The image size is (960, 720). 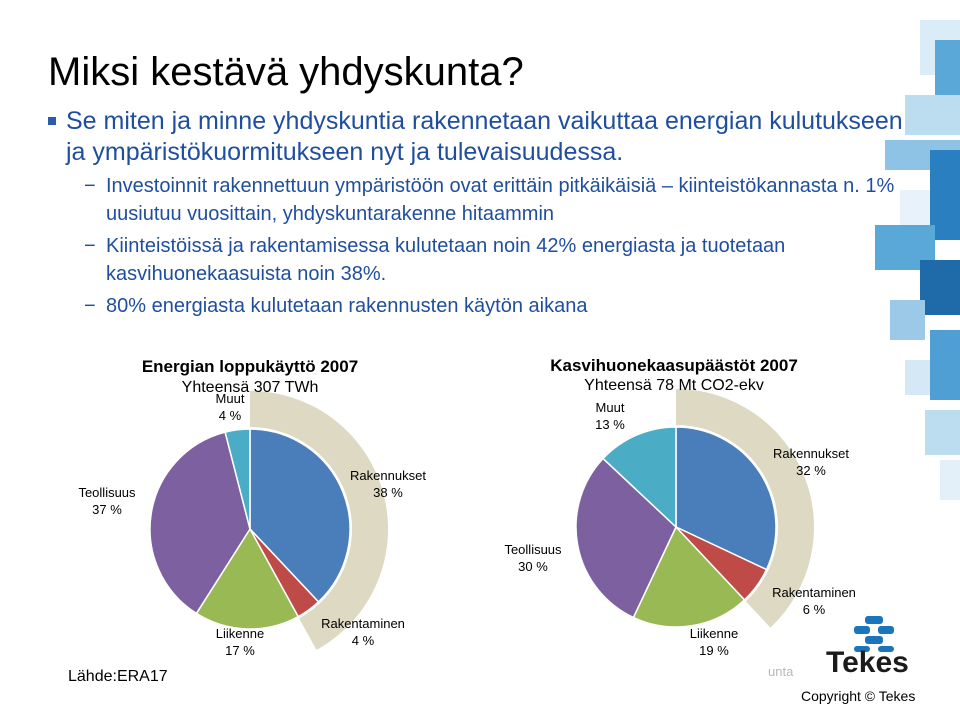 What do you see at coordinates (811, 470) in the screenshot?
I see `data-label-rakennukset: 32 %` at bounding box center [811, 470].